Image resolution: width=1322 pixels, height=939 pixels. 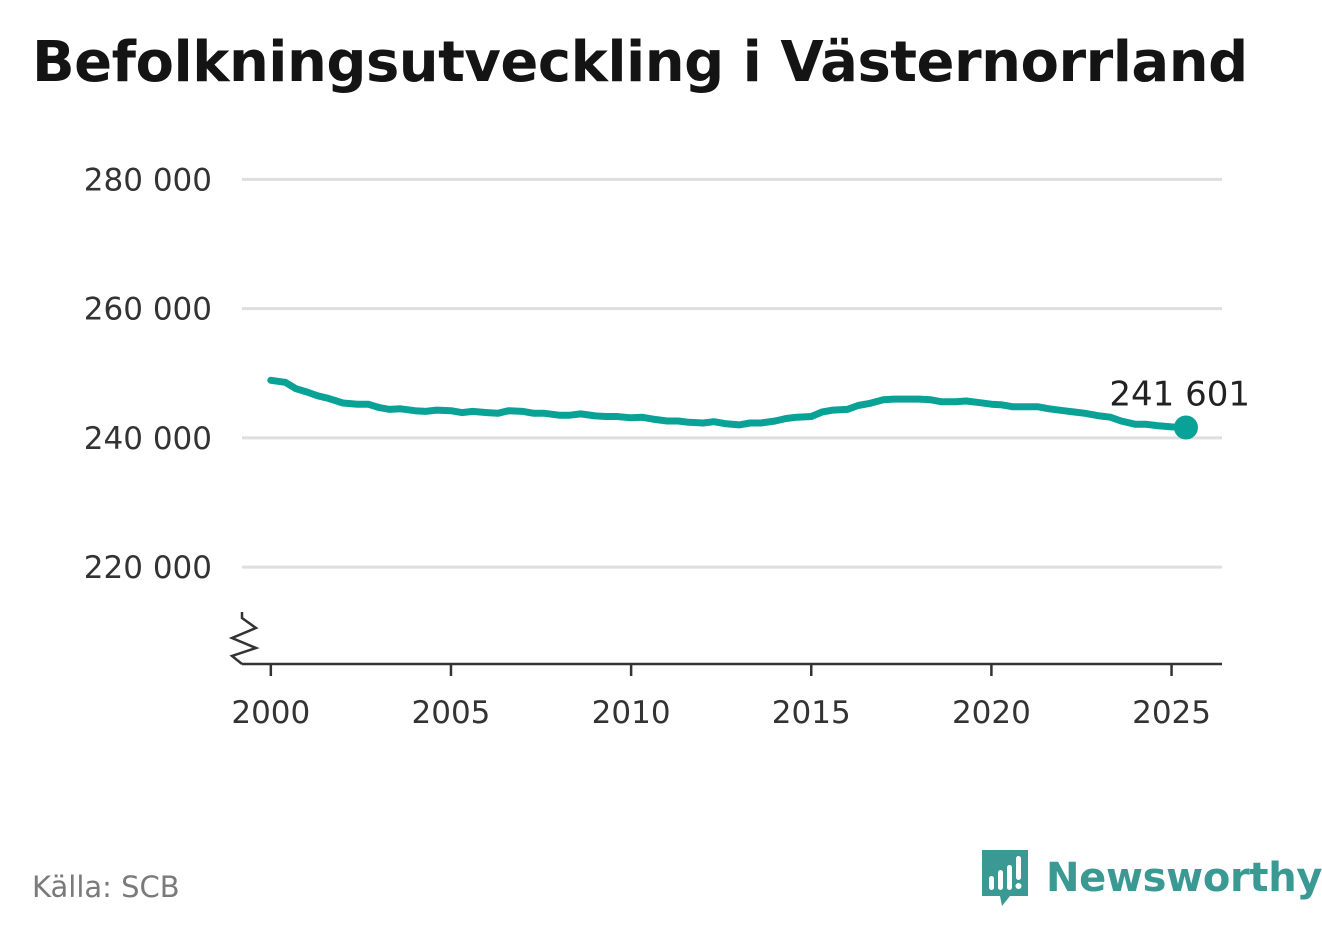 What do you see at coordinates (725, 639) in the screenshot?
I see `x-axis` at bounding box center [725, 639].